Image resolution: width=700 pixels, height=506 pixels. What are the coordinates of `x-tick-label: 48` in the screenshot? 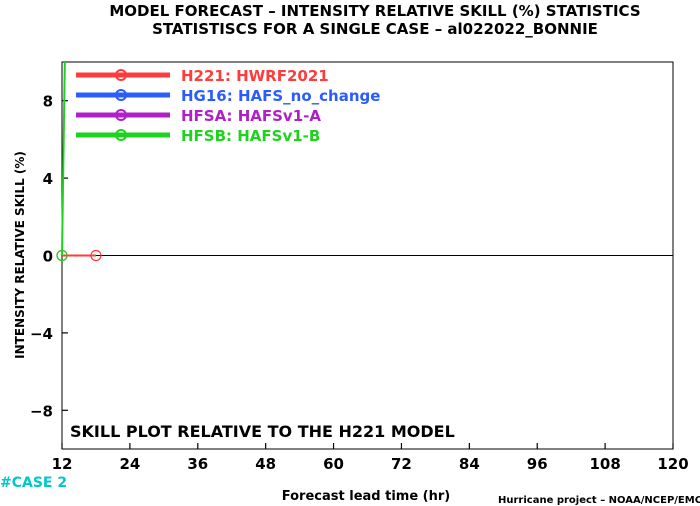 It's located at (265, 464).